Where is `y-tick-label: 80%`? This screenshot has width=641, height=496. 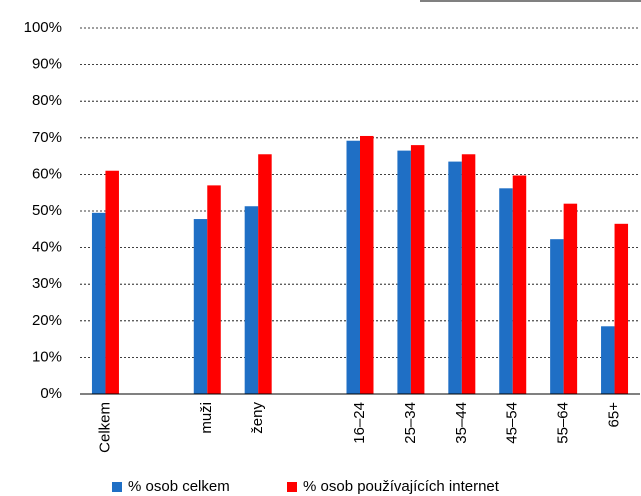 y-tick-label: 80% is located at coordinates (47, 100).